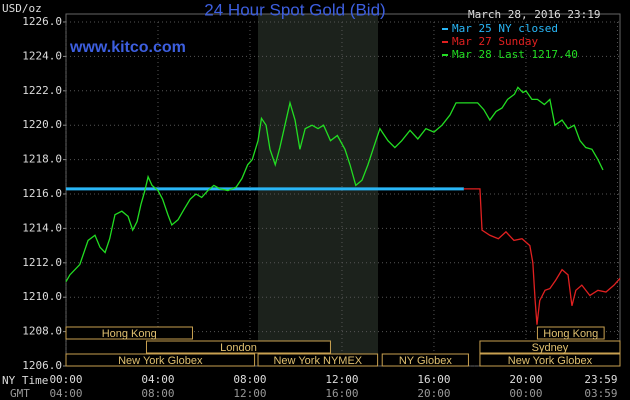 This screenshot has height=400, width=630. Describe the element at coordinates (341, 393) in the screenshot. I see `gmt-tick-label: 16:00` at that location.